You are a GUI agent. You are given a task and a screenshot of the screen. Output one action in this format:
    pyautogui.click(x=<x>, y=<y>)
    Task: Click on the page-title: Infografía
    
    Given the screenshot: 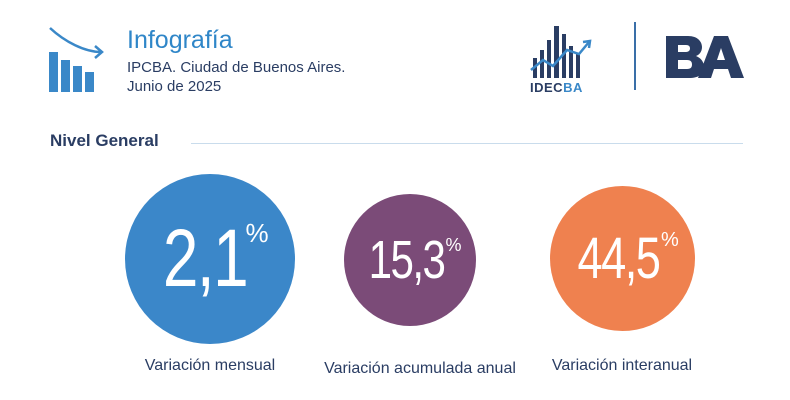 What is the action you would take?
    pyautogui.click(x=180, y=40)
    